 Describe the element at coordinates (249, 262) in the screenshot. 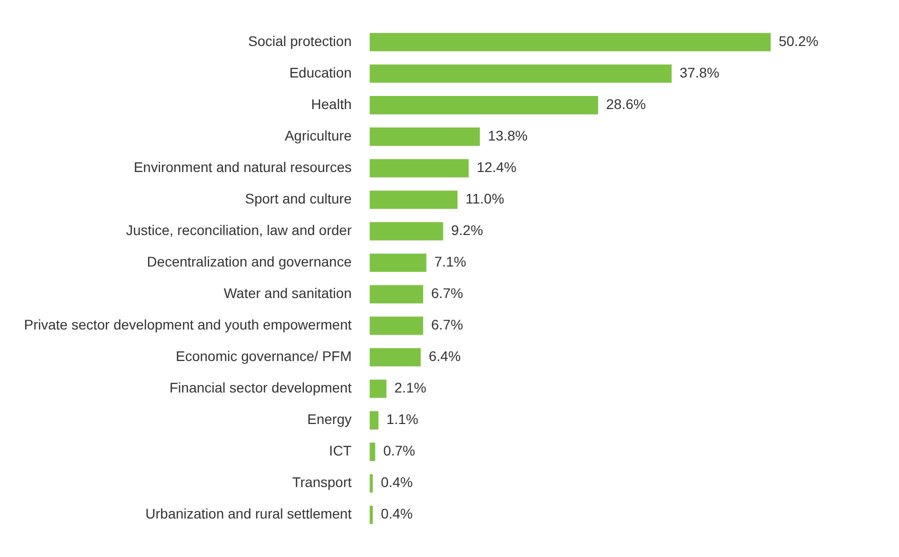

I see `y-tick-label: Decentralization and governance` at that location.